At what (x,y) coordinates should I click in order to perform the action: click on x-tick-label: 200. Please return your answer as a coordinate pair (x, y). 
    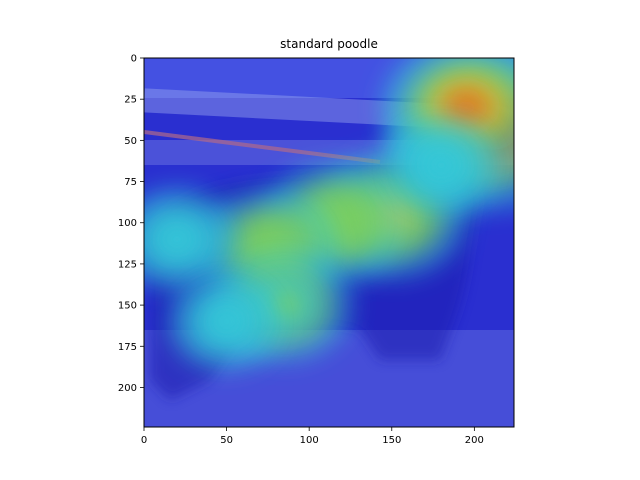
    Looking at the image, I should click on (474, 440).